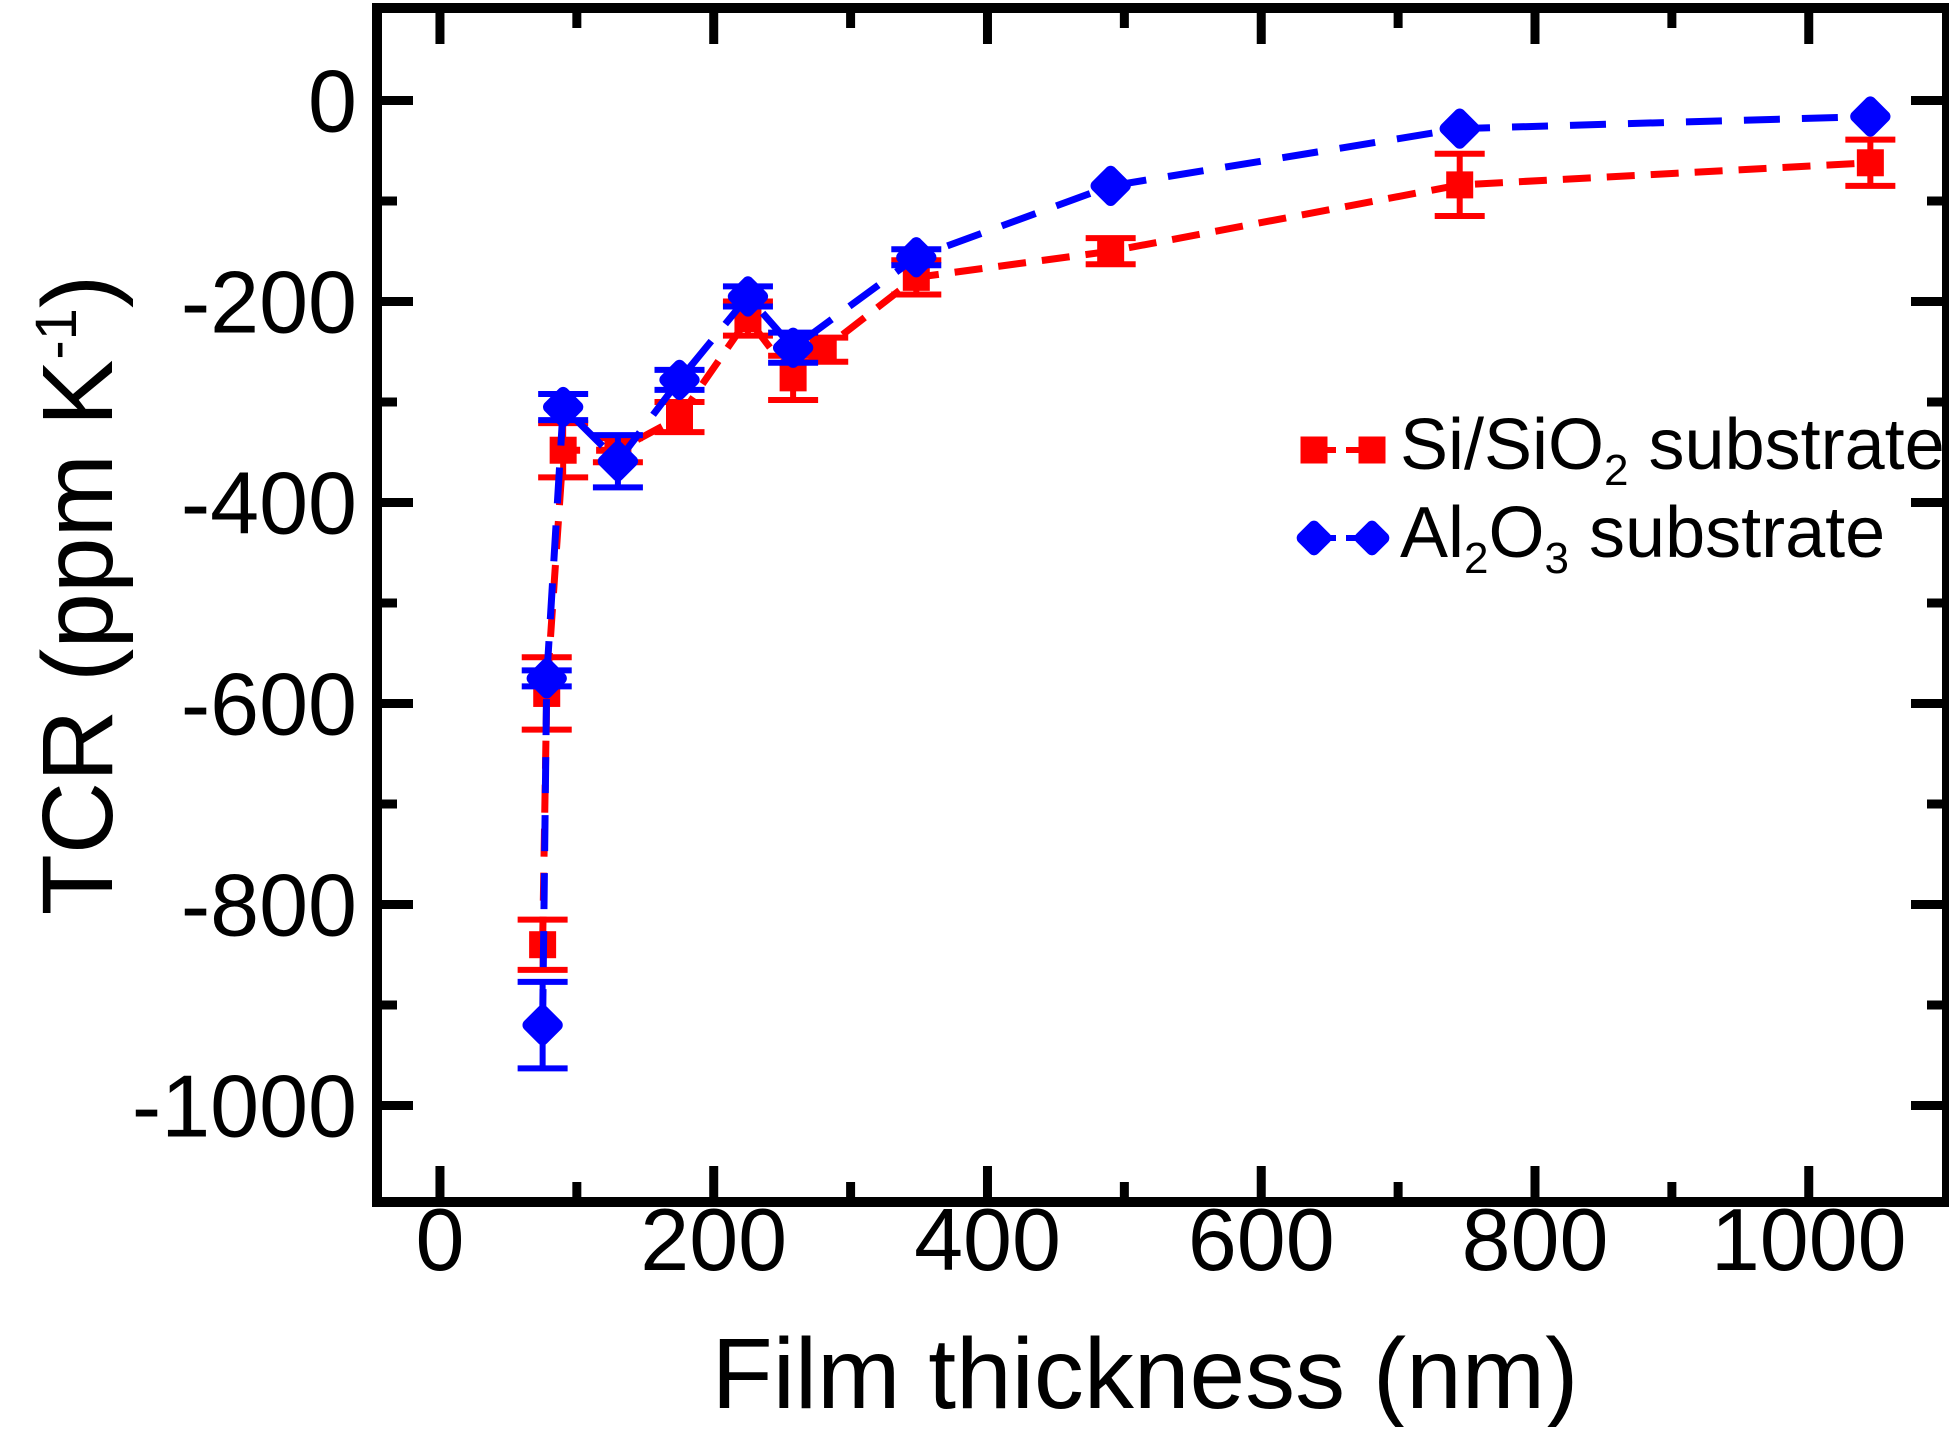  What do you see at coordinates (244, 1106) in the screenshot?
I see `y-tick-label: -1000` at bounding box center [244, 1106].